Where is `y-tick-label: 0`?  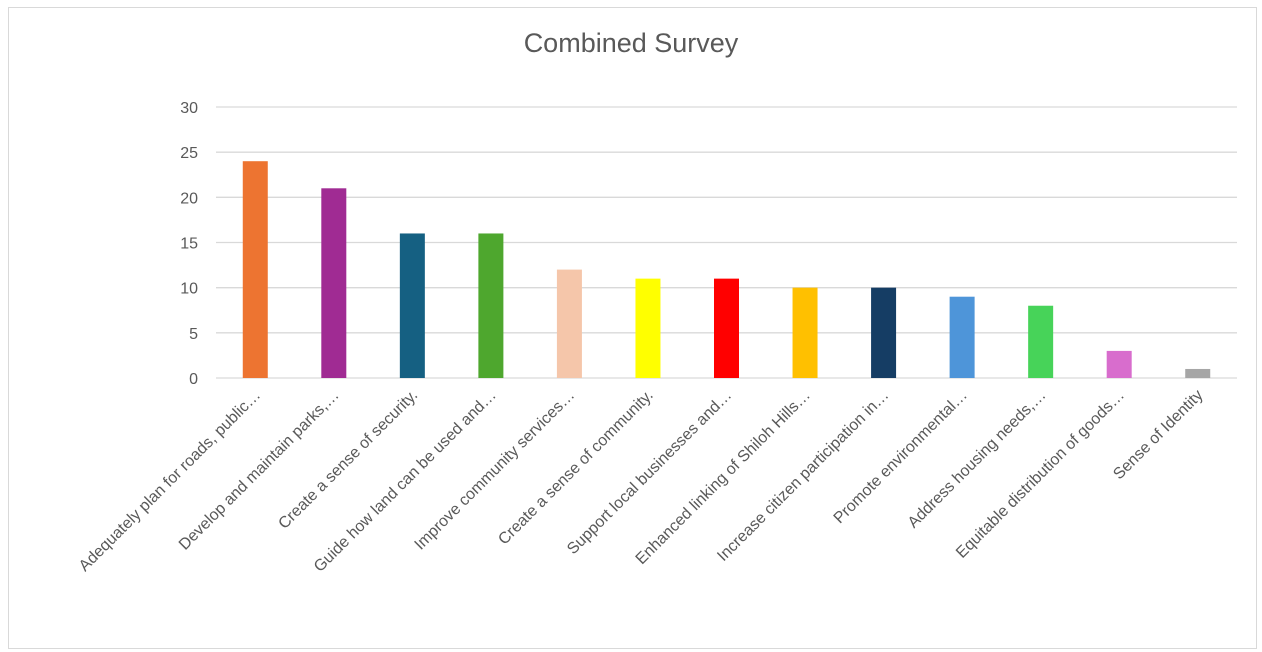 y-tick-label: 0 is located at coordinates (193, 379).